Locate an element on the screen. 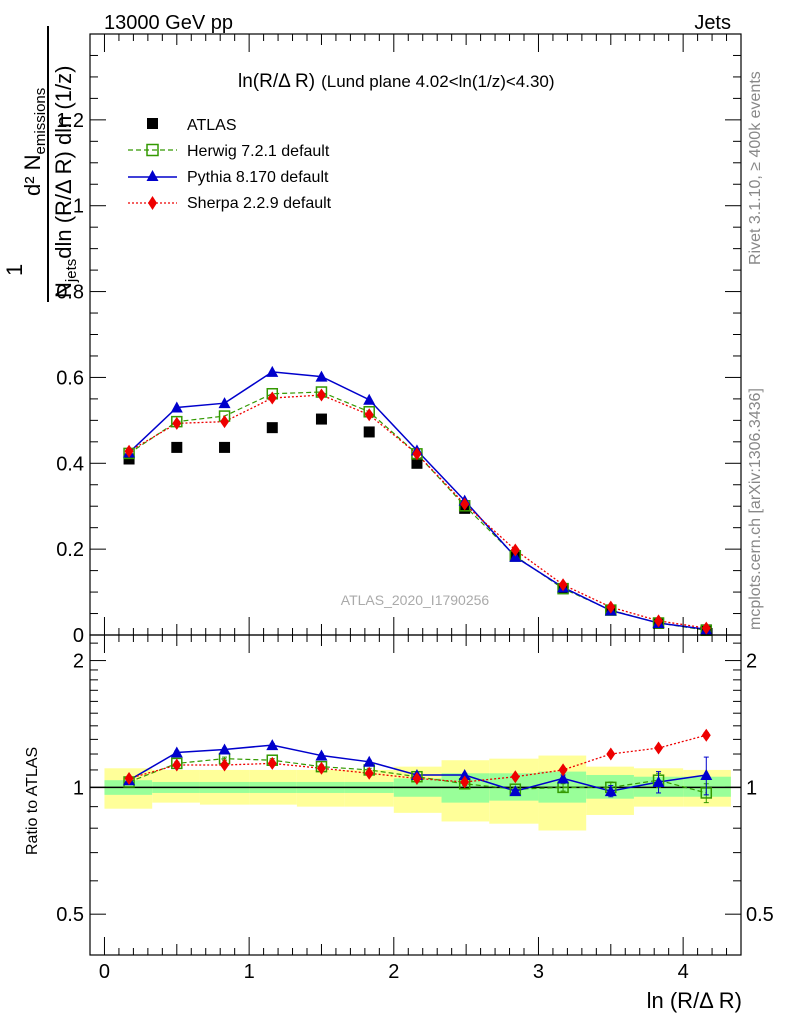 The height and width of the screenshot is (1024, 786). legend-sherpa-marker is located at coordinates (152, 203).